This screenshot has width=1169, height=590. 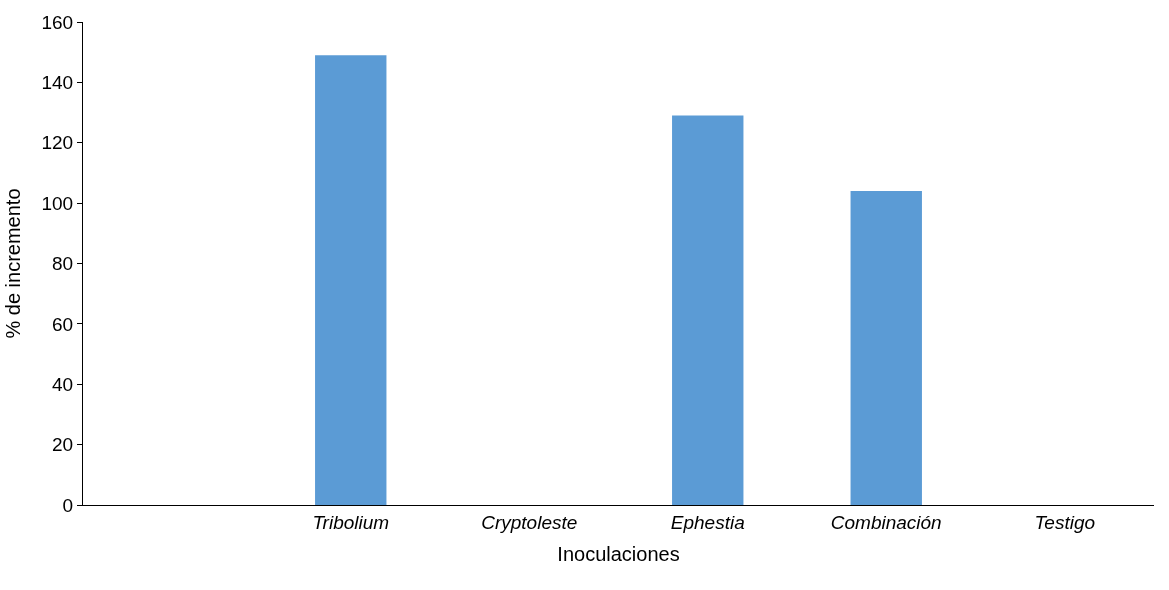 I want to click on x-tick-label: Combinación, so click(x=886, y=522).